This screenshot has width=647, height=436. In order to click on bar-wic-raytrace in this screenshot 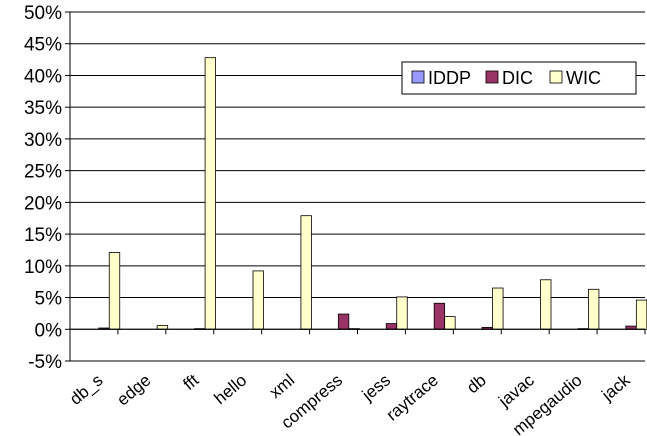, I will do `click(450, 323)`.